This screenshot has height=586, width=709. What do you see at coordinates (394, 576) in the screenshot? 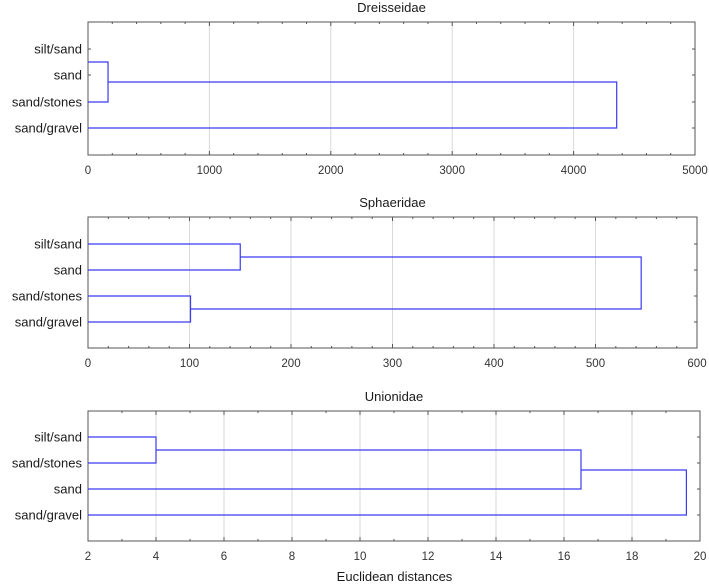
I see `x-axis-label: Euclidean distances` at bounding box center [394, 576].